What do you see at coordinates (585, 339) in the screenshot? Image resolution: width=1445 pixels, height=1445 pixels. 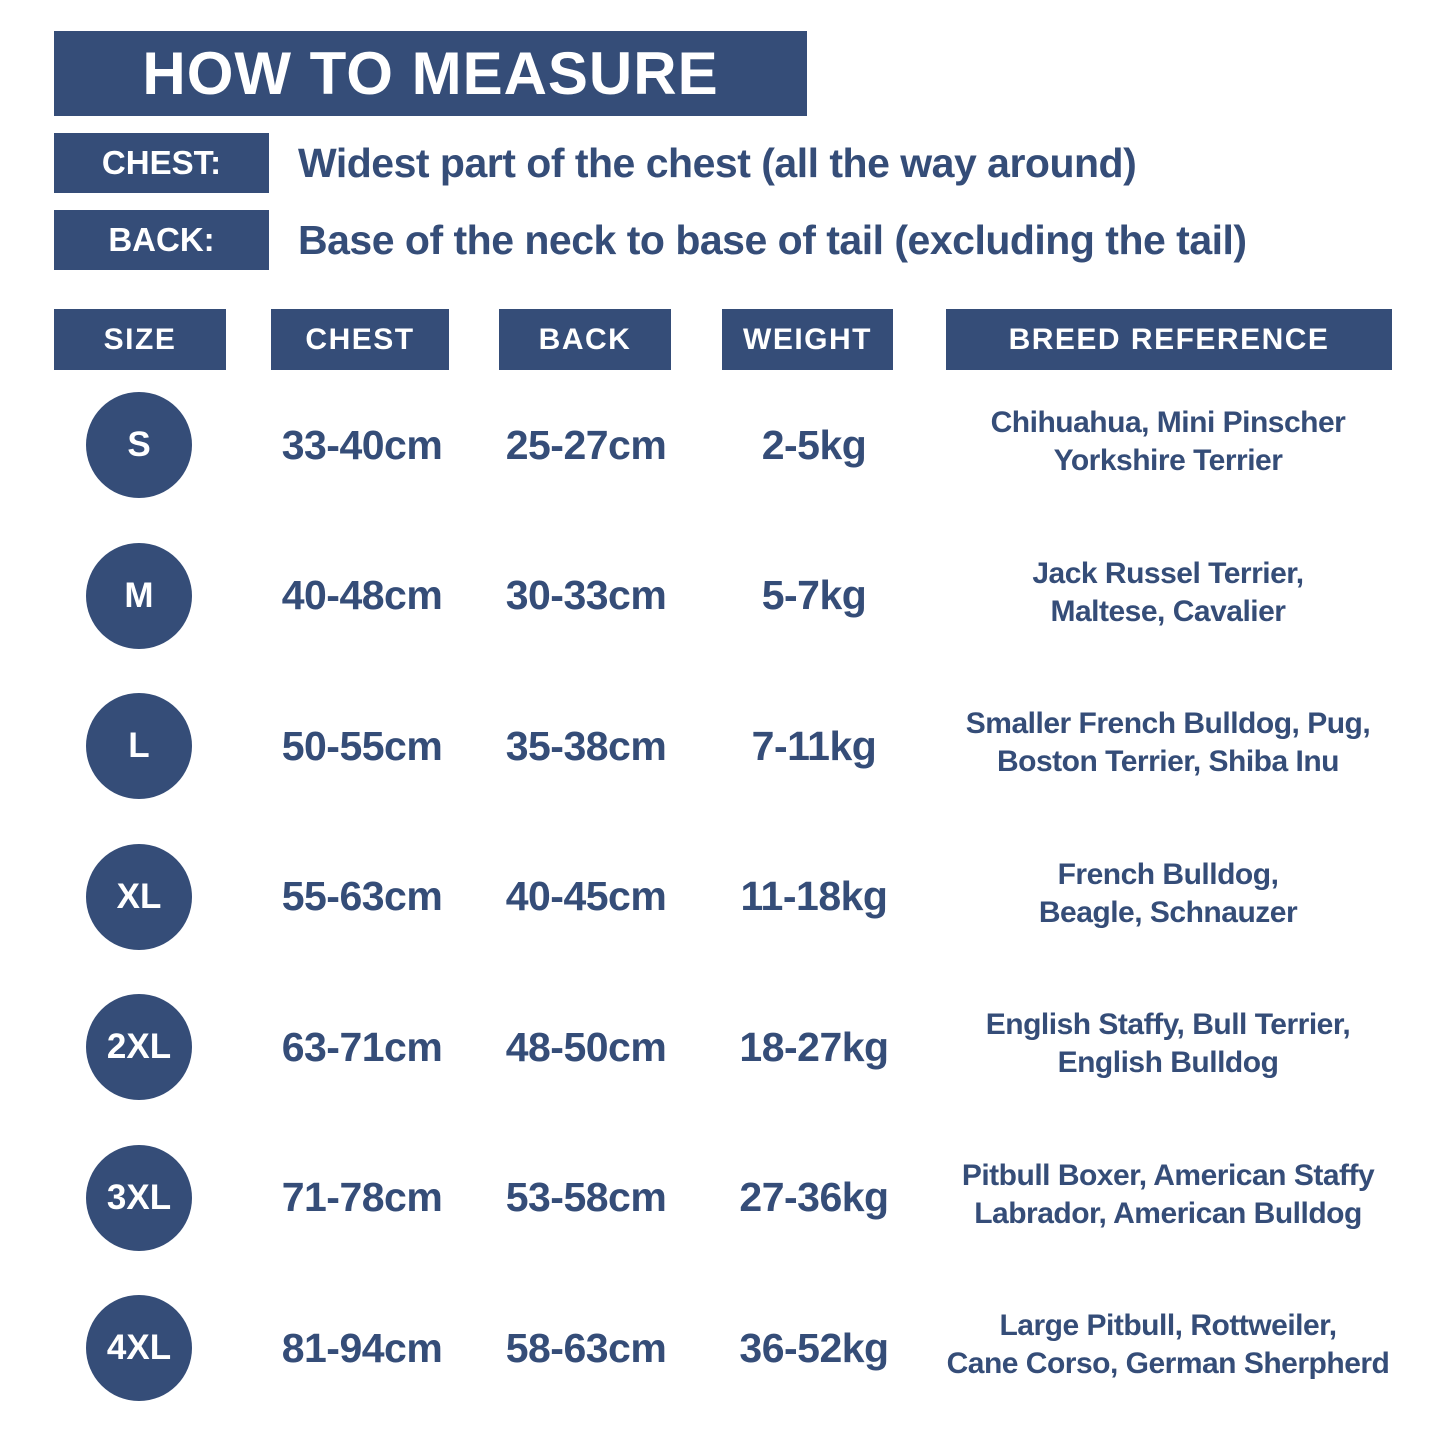 I see `header-back: BACK` at bounding box center [585, 339].